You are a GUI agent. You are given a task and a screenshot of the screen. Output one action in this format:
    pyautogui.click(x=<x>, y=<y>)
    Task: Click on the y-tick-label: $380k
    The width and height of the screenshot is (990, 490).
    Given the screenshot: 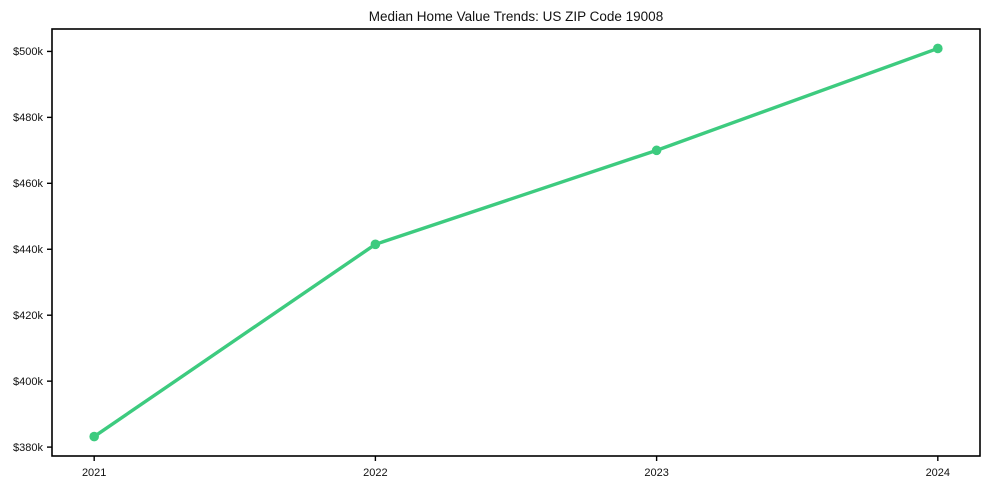 What is the action you would take?
    pyautogui.click(x=28, y=448)
    